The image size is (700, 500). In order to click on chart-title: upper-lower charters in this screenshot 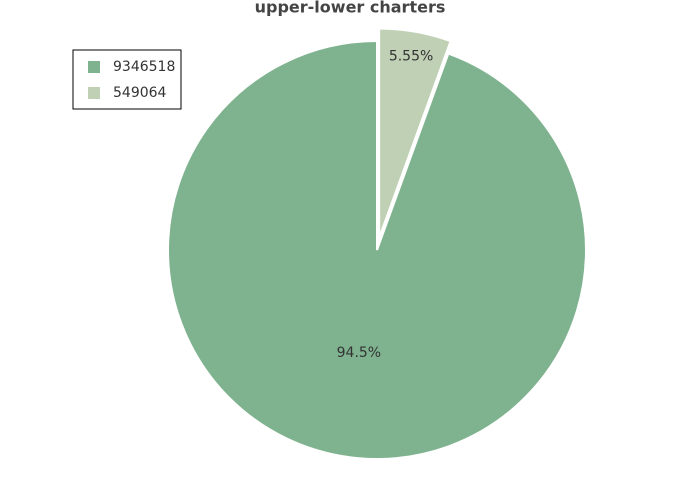, I will do `click(350, 8)`.